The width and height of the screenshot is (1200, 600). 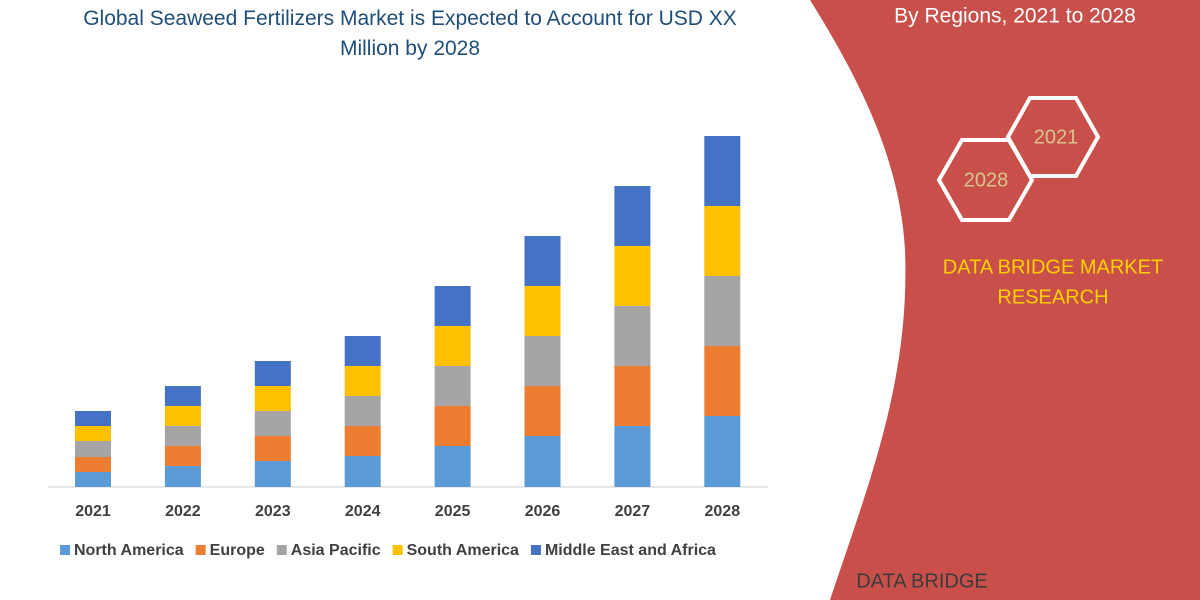 I want to click on side-heading: By Regions, 2021 to 2028, so click(x=1015, y=16).